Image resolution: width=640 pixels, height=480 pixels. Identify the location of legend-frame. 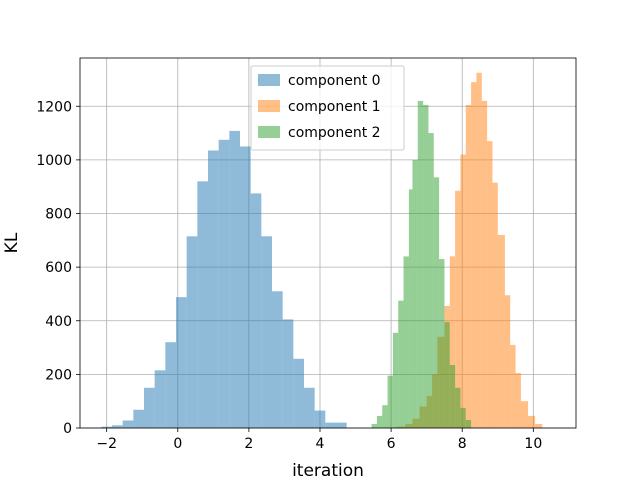
(327, 108).